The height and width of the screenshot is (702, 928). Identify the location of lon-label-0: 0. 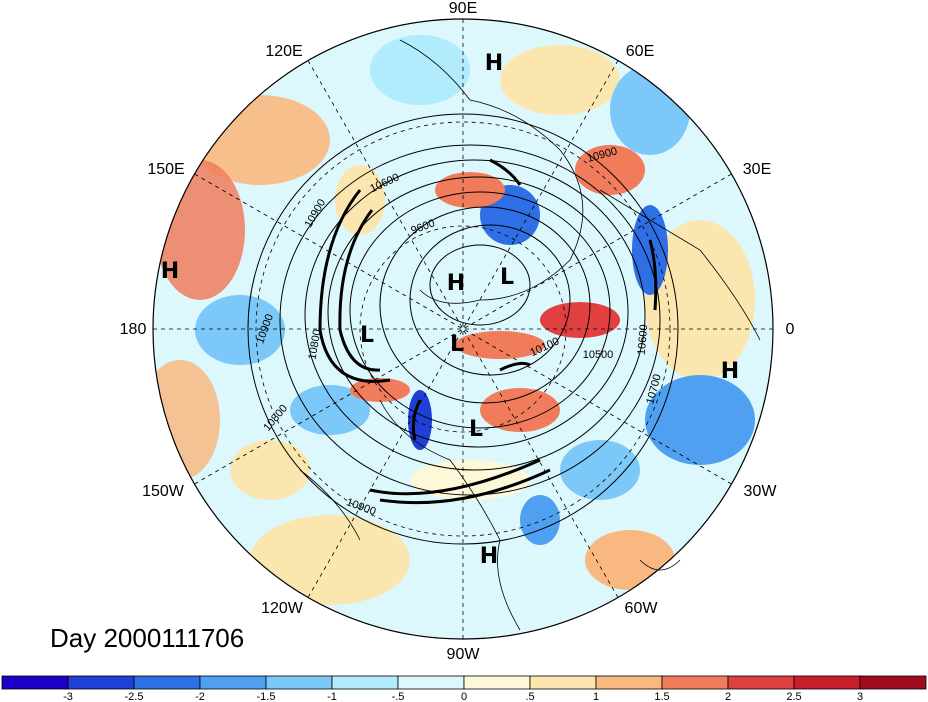
(790, 329).